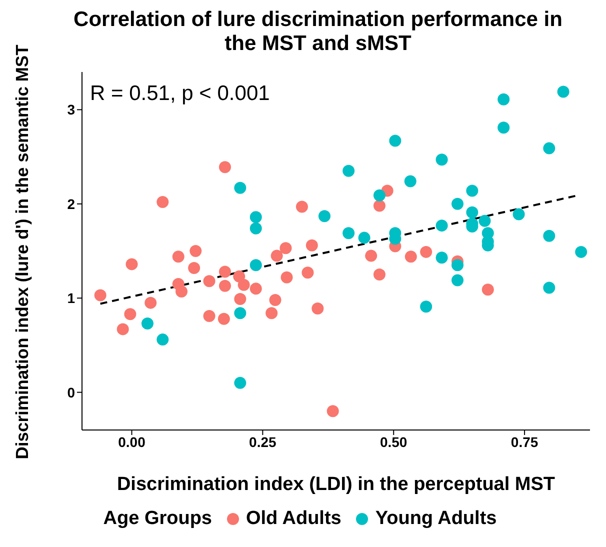 The image size is (606, 547). I want to click on x-tick-label: 0.75, so click(524, 442).